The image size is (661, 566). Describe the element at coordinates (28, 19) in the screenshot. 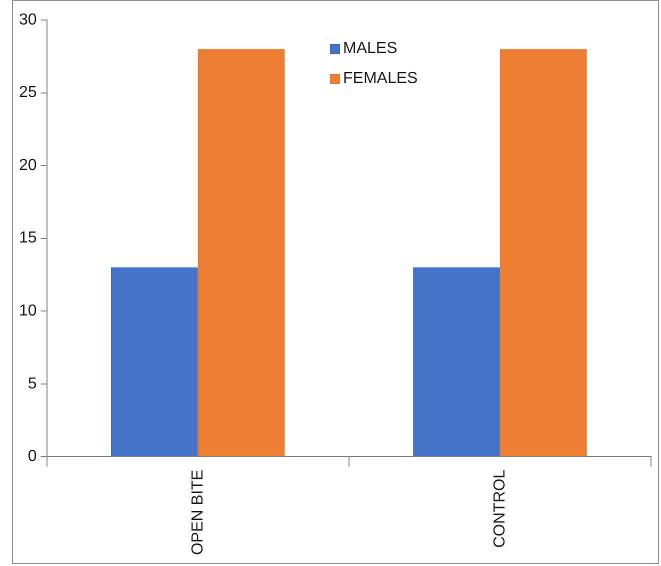

I see `y-tick-label: 30` at that location.